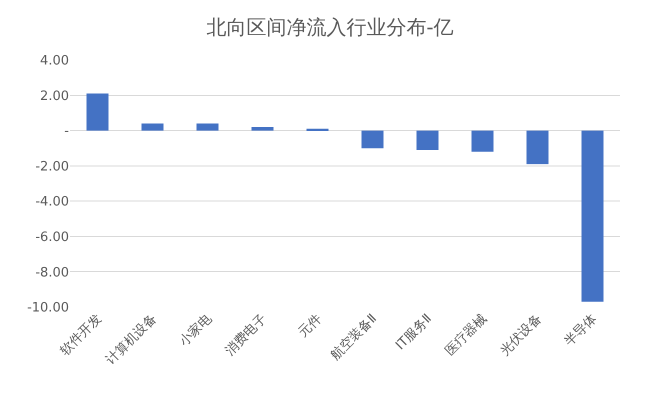 The image size is (660, 397). What do you see at coordinates (67, 132) in the screenshot?
I see `y-tick-label: -` at bounding box center [67, 132].